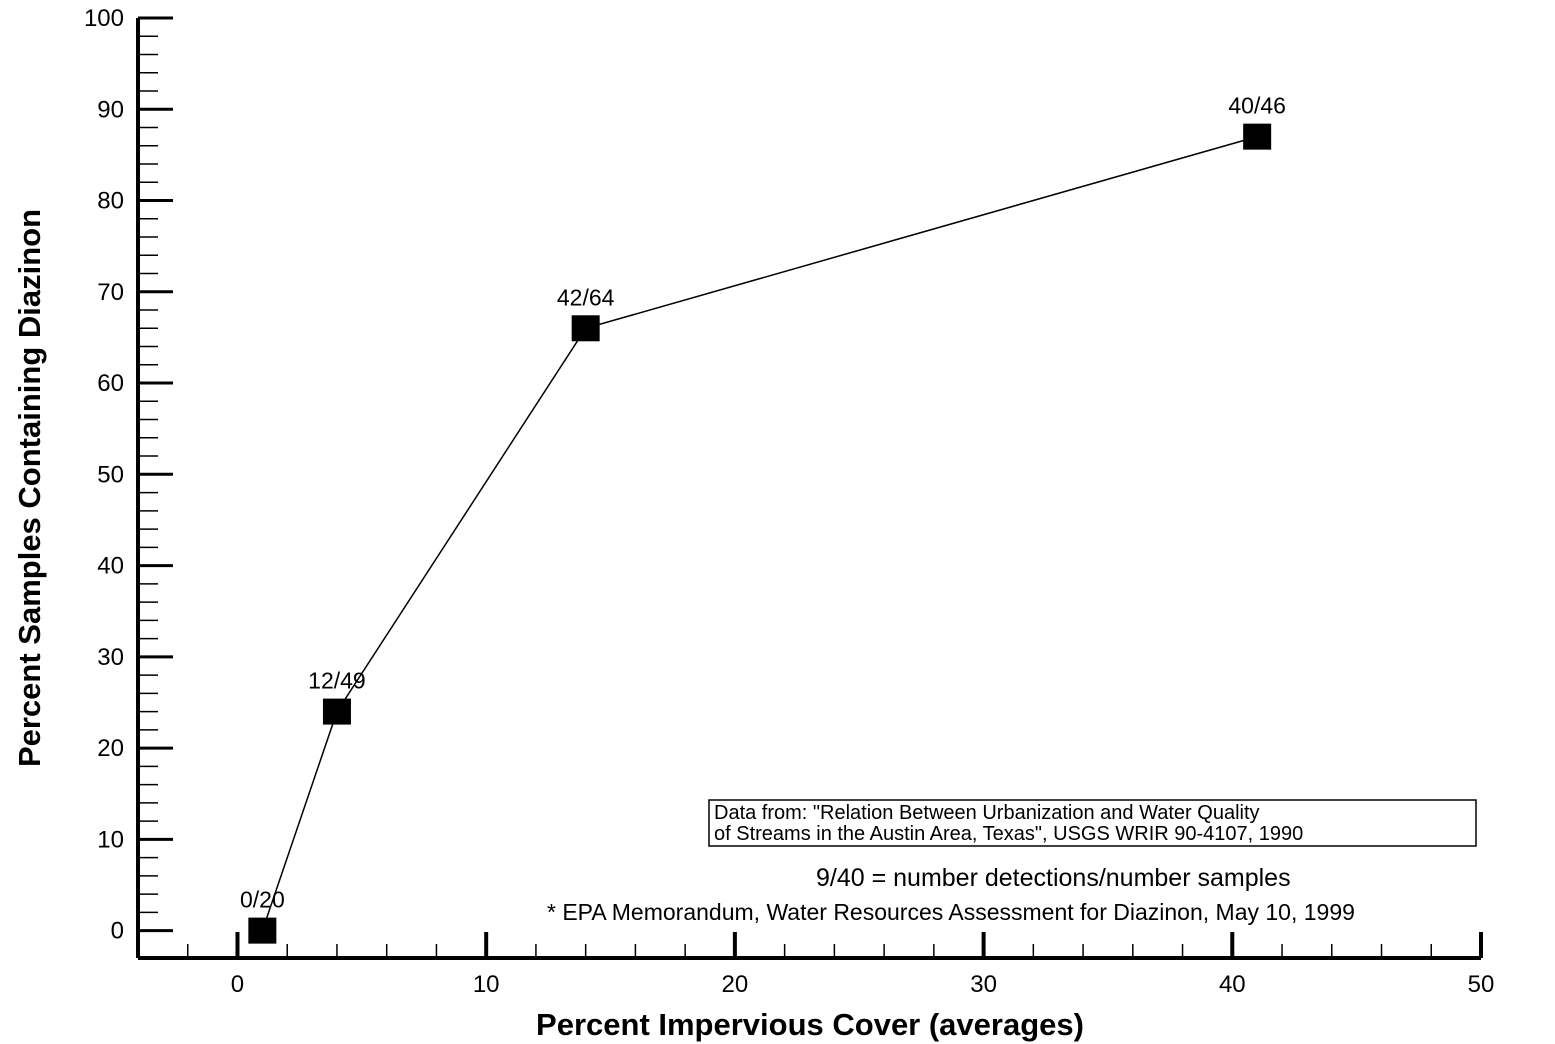  I want to click on legend-note: 9/40 = number detections/number samples, so click(1053, 878).